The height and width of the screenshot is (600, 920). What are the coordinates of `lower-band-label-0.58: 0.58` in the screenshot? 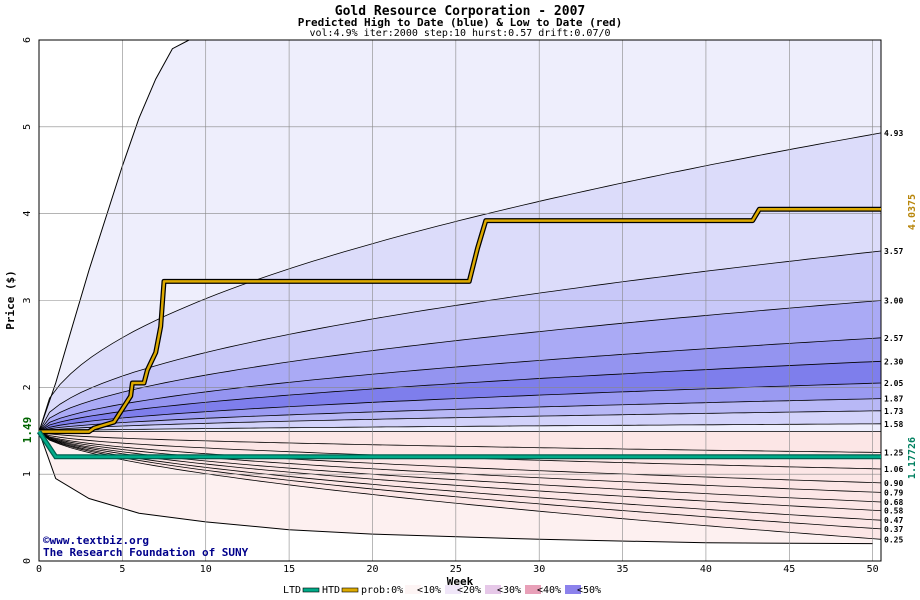 It's located at (893, 511).